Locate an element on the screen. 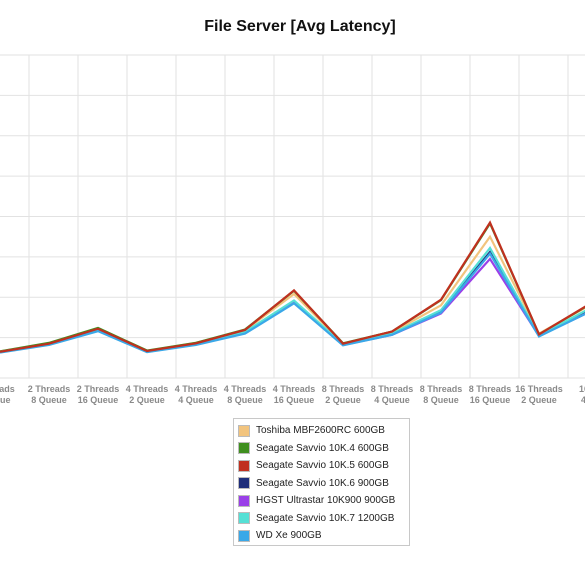  legend-item: Toshiba MBF2600RC 600GB is located at coordinates (323, 431).